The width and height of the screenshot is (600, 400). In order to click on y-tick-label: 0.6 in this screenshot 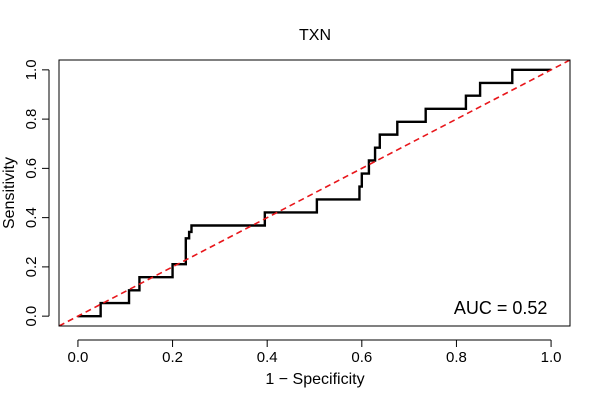, I will do `click(31, 168)`.